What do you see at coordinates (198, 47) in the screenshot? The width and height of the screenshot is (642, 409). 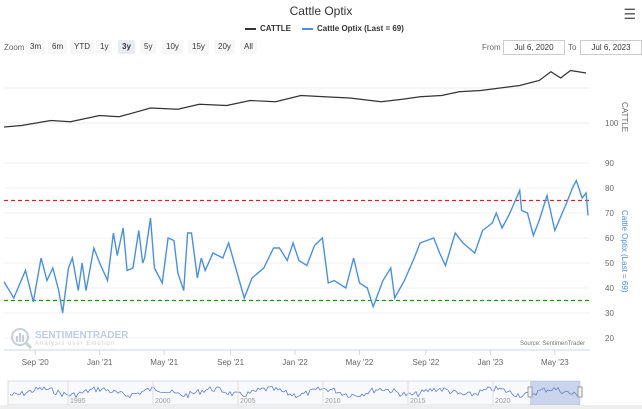 I see `zoom-button-15y: 15y` at bounding box center [198, 47].